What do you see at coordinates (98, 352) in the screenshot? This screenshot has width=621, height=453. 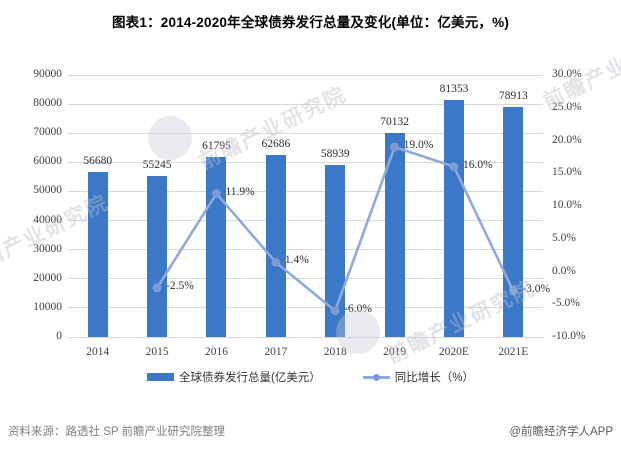 I see `x-axis-label: 2014` at bounding box center [98, 352].